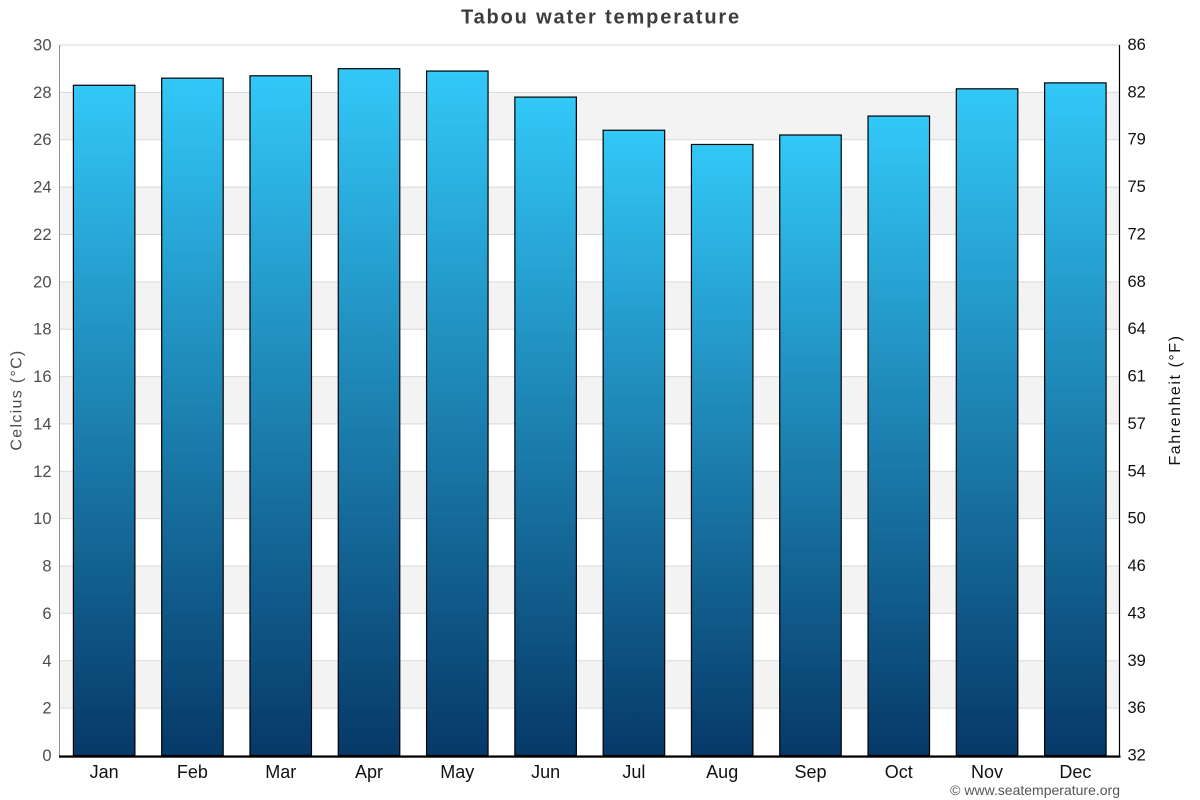 The height and width of the screenshot is (800, 1200). What do you see at coordinates (42, 472) in the screenshot?
I see `svg-text: 12` at bounding box center [42, 472].